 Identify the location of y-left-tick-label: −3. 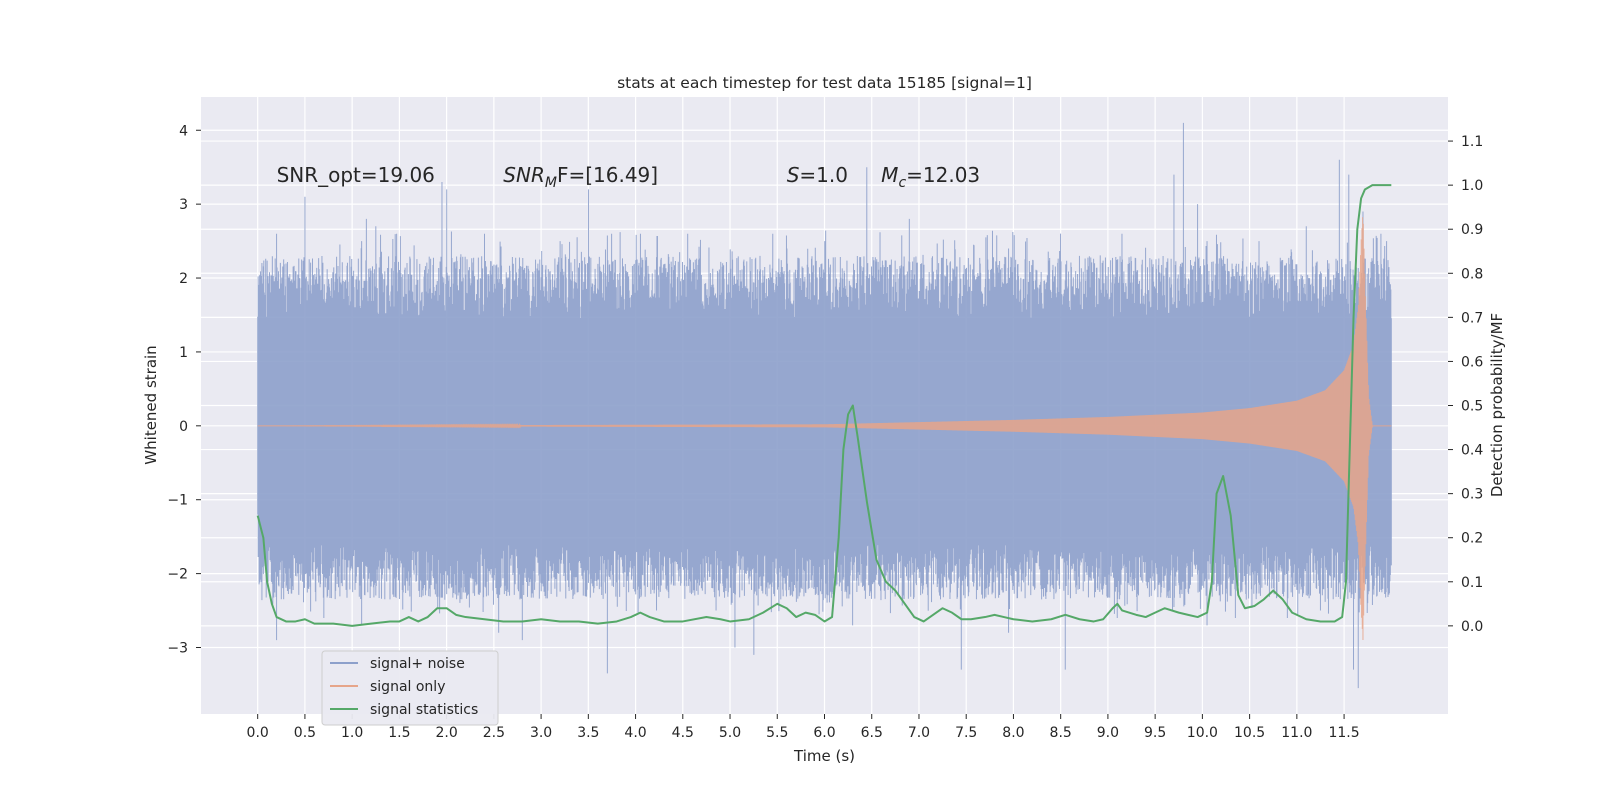
(177, 648).